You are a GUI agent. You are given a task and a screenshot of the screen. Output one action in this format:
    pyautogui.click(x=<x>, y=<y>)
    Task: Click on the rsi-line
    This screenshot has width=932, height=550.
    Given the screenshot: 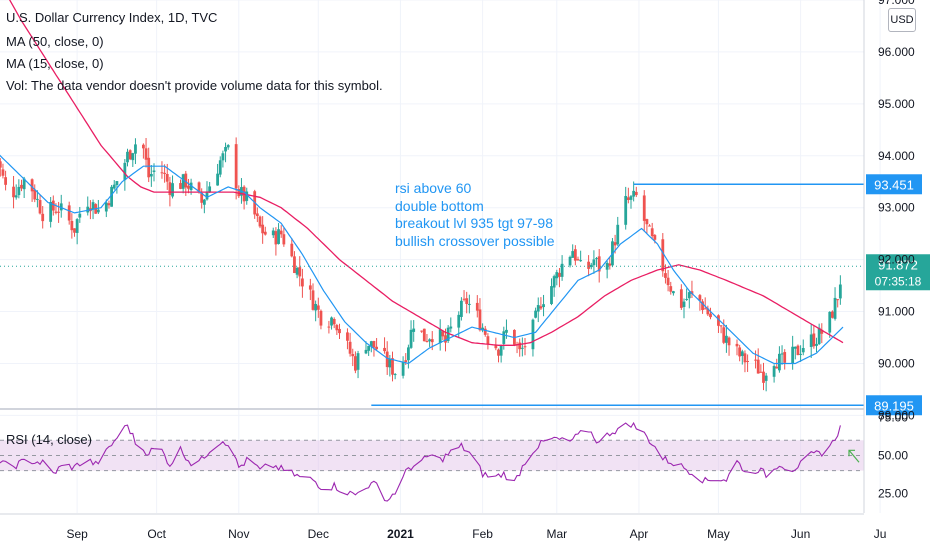 What is the action you would take?
    pyautogui.click(x=420, y=461)
    